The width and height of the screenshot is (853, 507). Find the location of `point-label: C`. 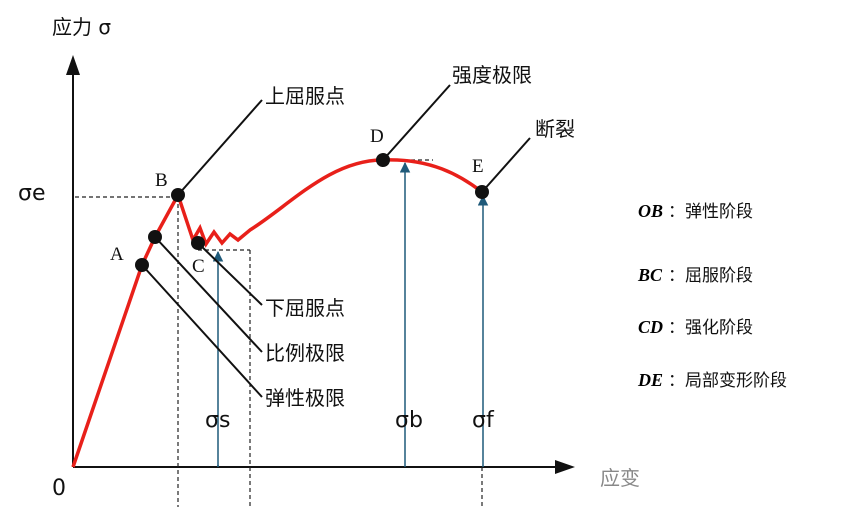

point-label: C is located at coordinates (198, 266).